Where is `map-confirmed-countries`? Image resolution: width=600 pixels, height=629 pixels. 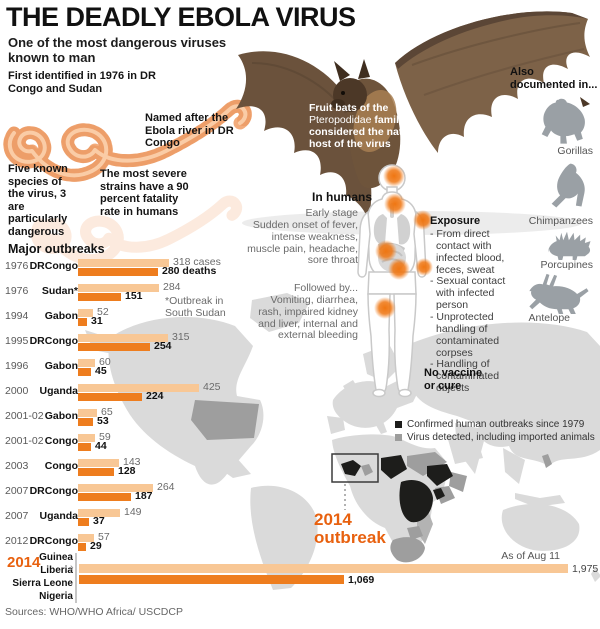 map-confirmed-countries is located at coordinates (397, 489).